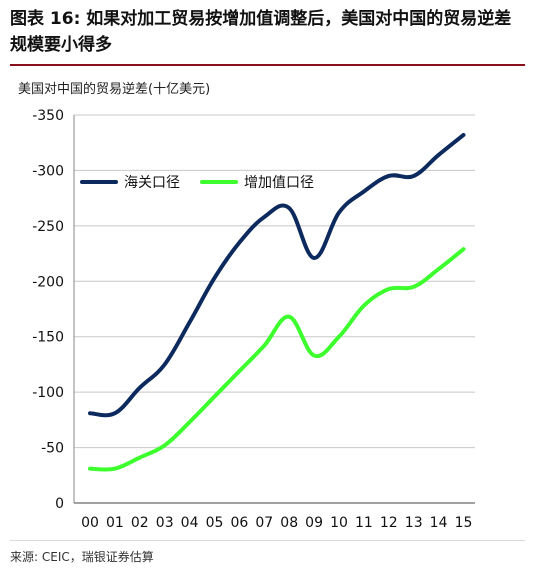 The width and height of the screenshot is (535, 575). What do you see at coordinates (48, 227) in the screenshot?
I see `y-tick-label: -250` at bounding box center [48, 227].